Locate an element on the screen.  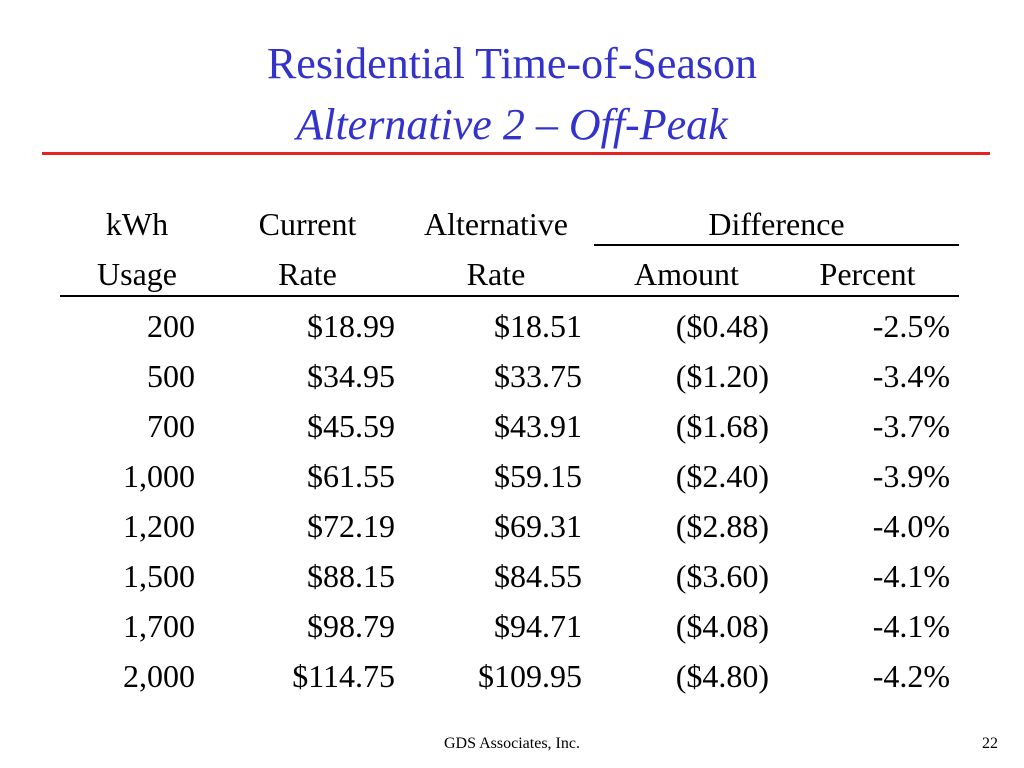
kwh-cell: 1,000 is located at coordinates (159, 476).